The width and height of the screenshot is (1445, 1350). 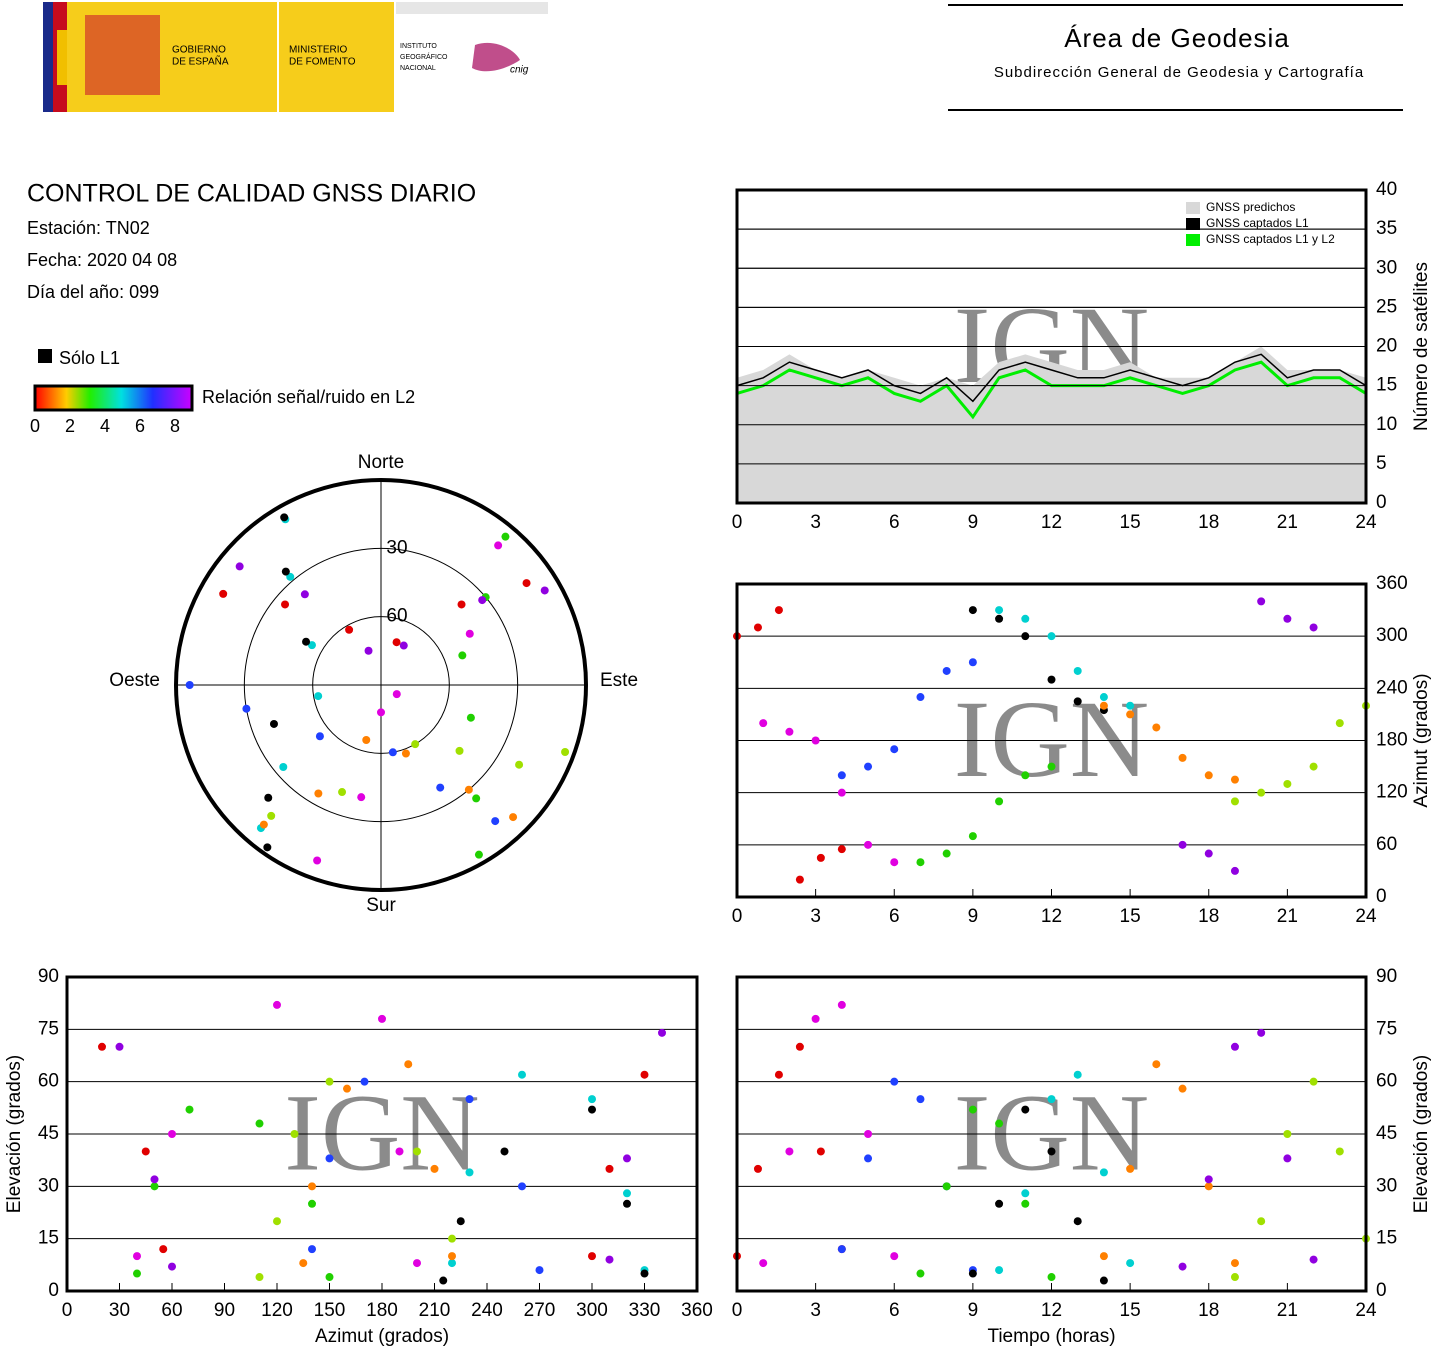 I want to click on legend-swatch, so click(x=1193, y=240).